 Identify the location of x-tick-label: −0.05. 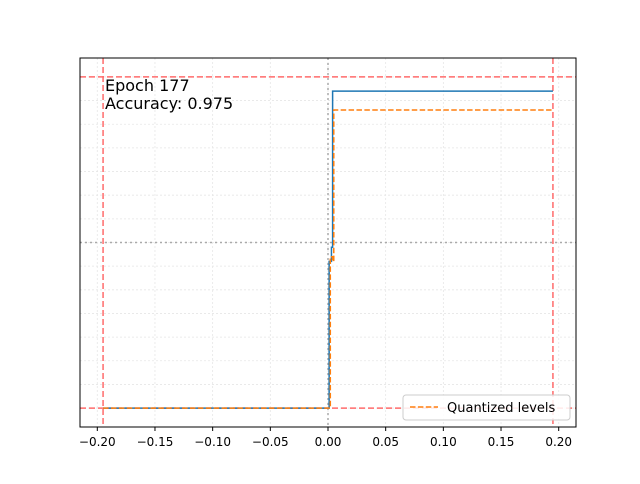
(270, 442).